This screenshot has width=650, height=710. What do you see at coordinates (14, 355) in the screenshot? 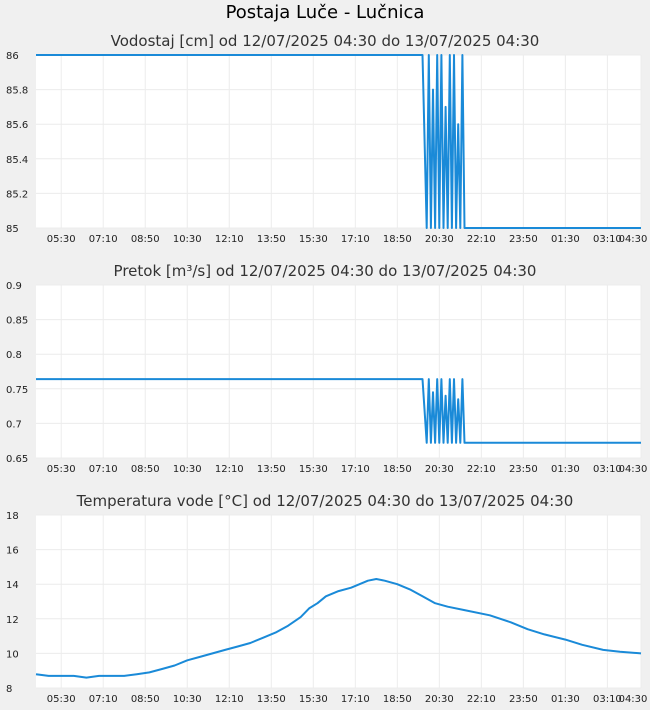
I see `y-tick-label: 0.8` at bounding box center [14, 355].